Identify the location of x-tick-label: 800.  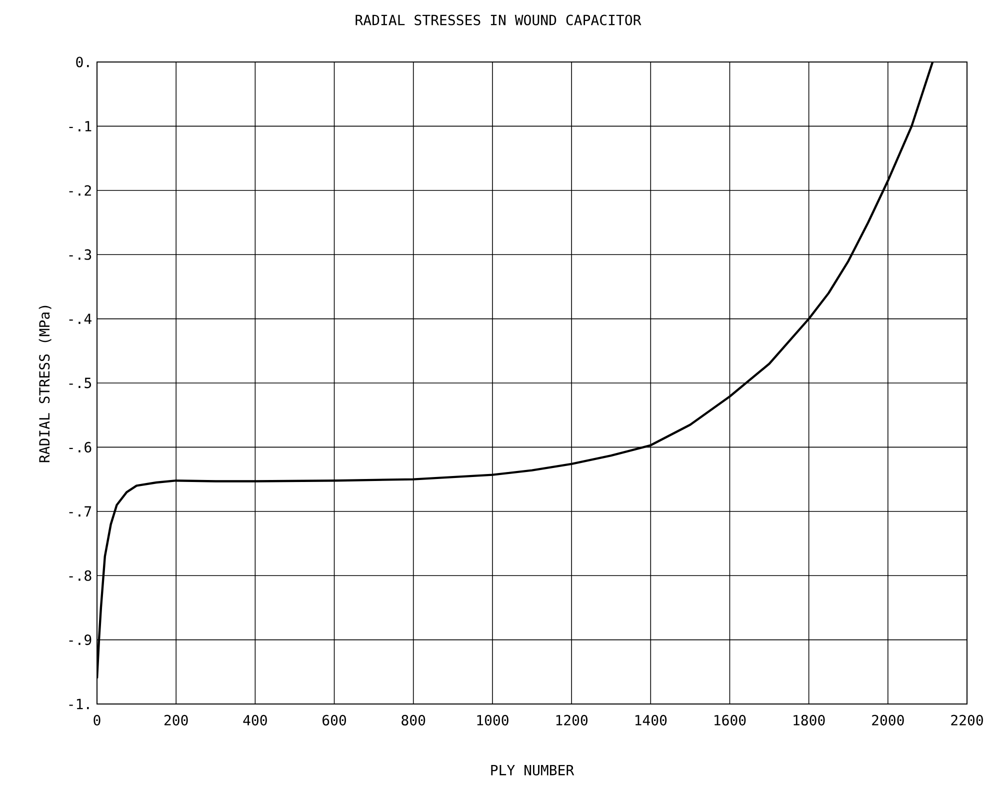
(414, 720).